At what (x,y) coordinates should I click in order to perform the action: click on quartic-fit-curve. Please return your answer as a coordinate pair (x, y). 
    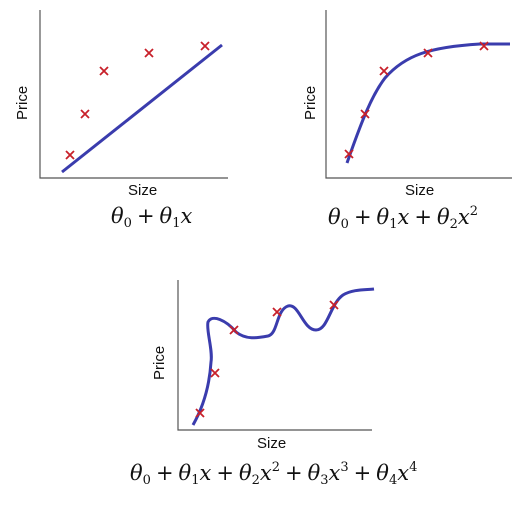
    Looking at the image, I should click on (283, 356).